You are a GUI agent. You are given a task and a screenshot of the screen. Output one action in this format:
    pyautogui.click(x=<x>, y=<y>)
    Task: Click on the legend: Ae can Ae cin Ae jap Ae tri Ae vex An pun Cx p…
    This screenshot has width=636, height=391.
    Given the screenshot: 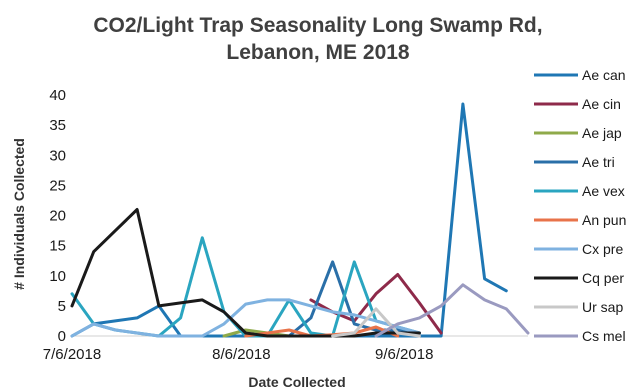 What is the action you would take?
    pyautogui.click(x=580, y=205)
    